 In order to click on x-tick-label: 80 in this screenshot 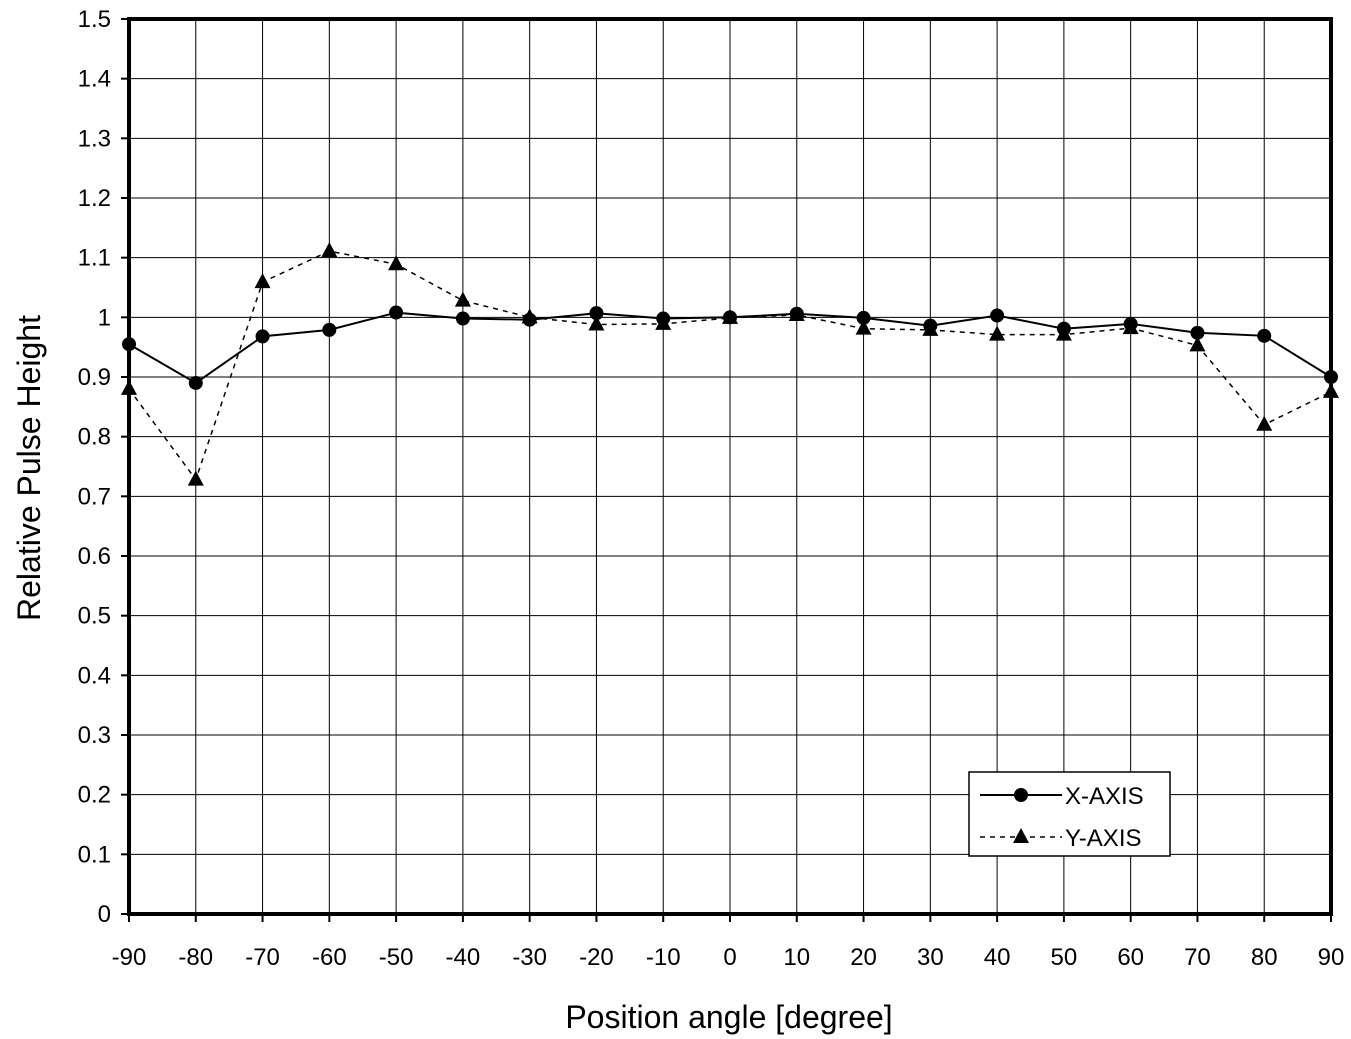, I will do `click(1264, 957)`.